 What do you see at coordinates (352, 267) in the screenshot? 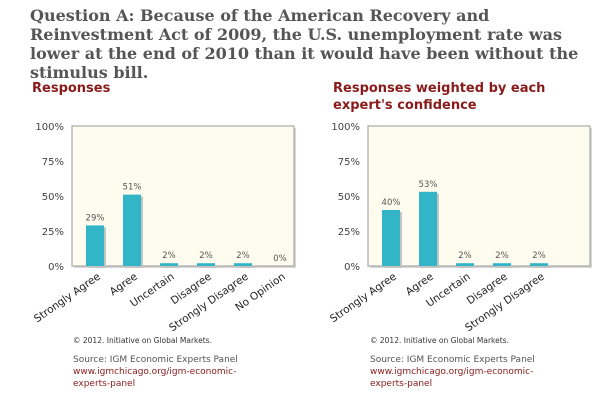
I see `chart-2-ytick-label: 0%` at bounding box center [352, 267].